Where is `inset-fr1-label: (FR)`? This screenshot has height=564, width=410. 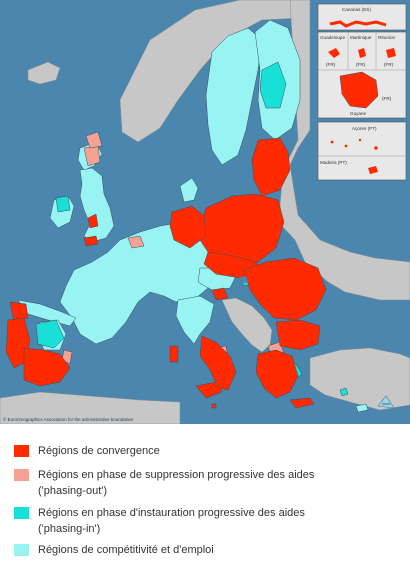 inset-fr1-label: (FR) is located at coordinates (331, 64).